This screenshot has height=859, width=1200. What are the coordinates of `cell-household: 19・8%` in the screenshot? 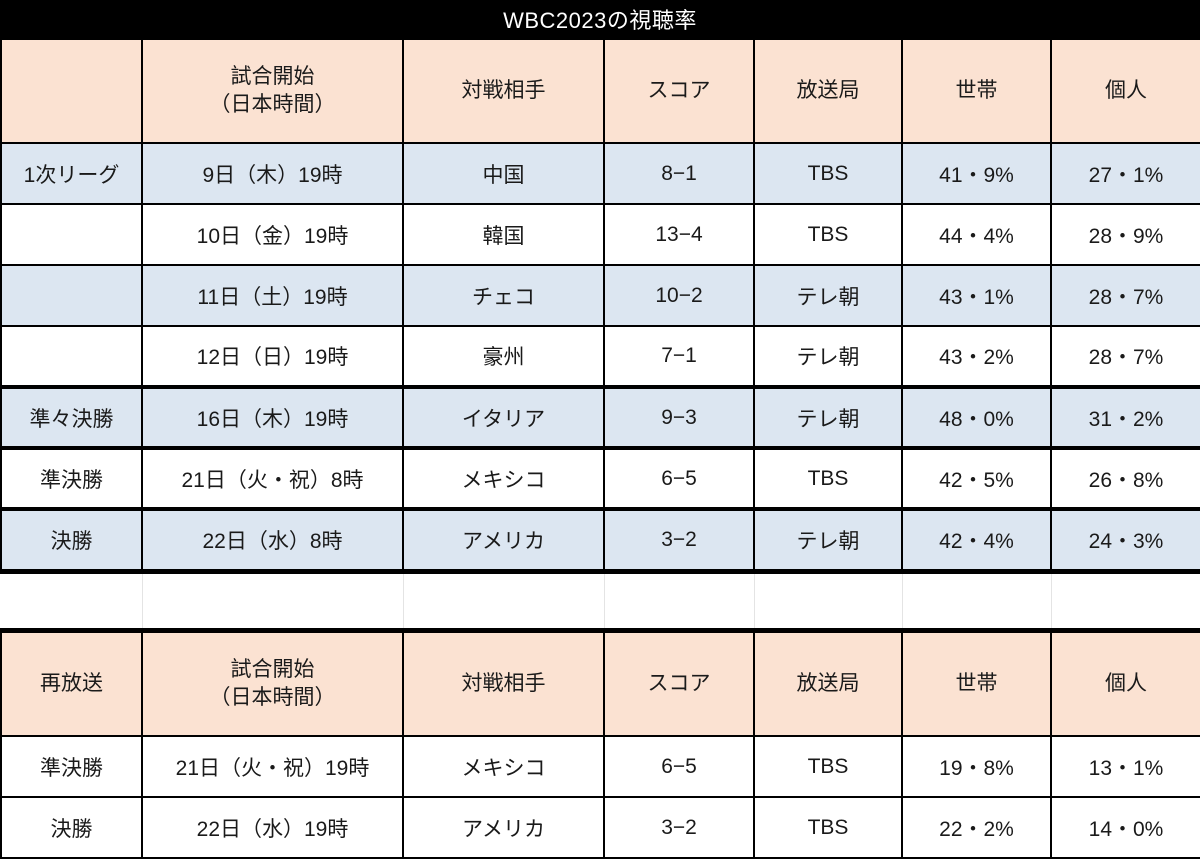 It's located at (976, 766).